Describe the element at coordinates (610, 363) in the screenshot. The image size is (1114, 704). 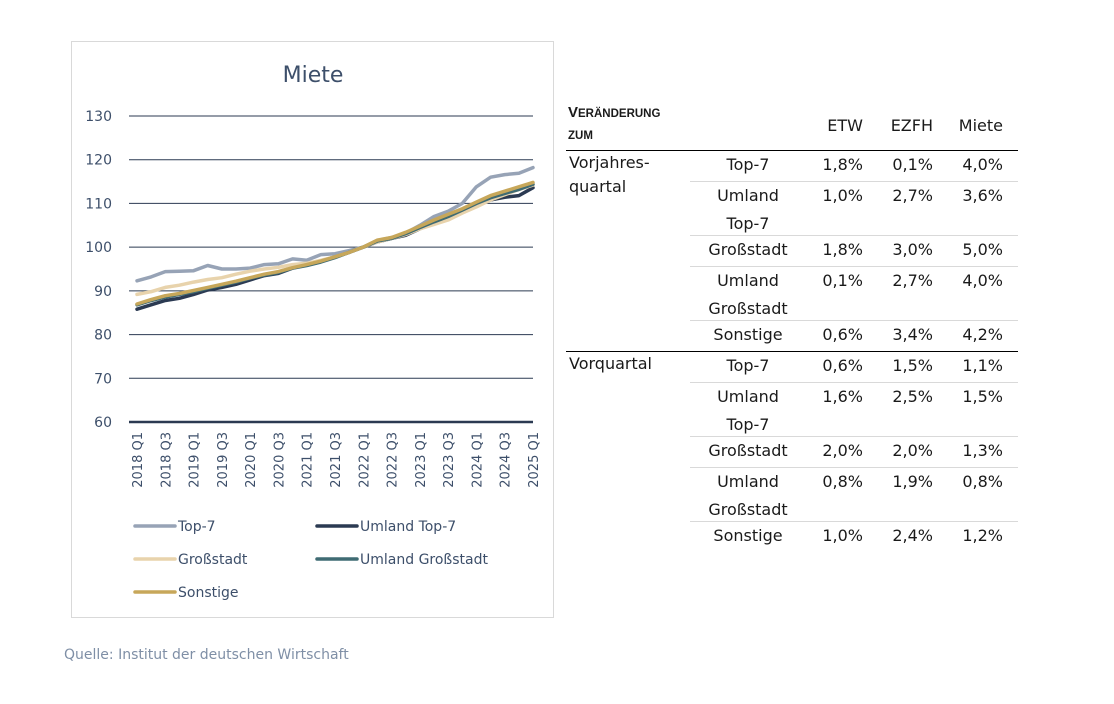
I see `group-label-1-0: Vorquartal` at that location.